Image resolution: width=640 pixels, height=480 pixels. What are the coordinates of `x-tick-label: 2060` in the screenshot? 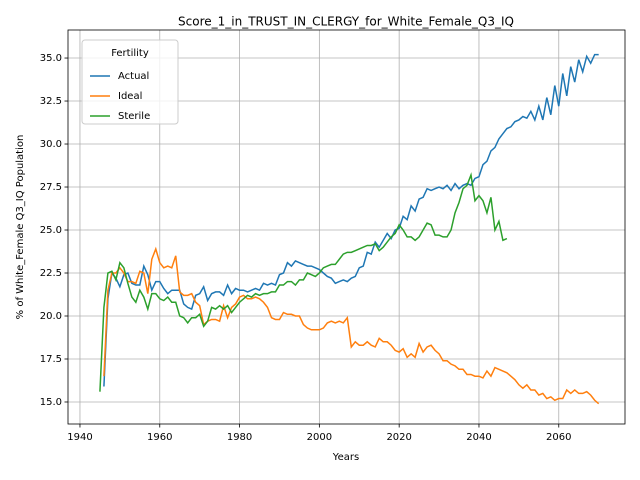 It's located at (558, 437).